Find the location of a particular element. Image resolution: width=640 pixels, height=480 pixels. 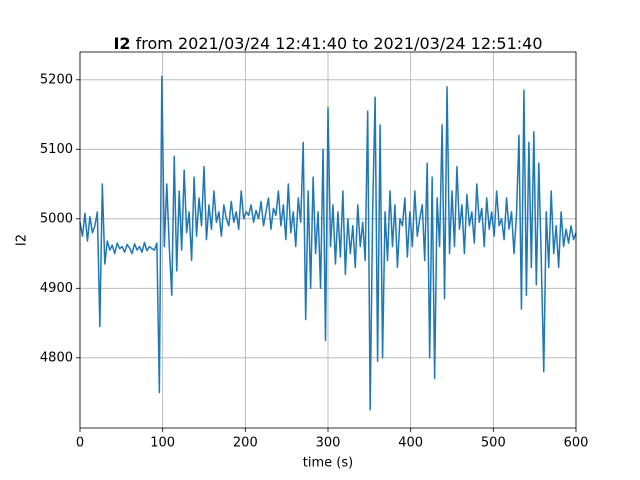

y-axis-label: I2 is located at coordinates (22, 240).